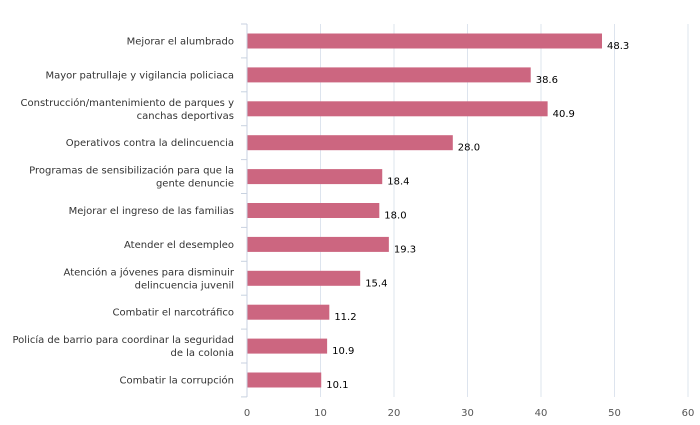  What do you see at coordinates (247, 413) in the screenshot?
I see `x-tick-label: 0` at bounding box center [247, 413].